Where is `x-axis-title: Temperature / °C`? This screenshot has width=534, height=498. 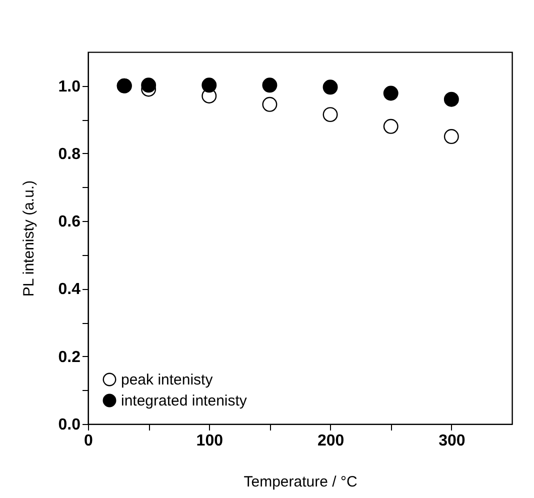
x-axis-title: Temperature / °C is located at coordinates (301, 482).